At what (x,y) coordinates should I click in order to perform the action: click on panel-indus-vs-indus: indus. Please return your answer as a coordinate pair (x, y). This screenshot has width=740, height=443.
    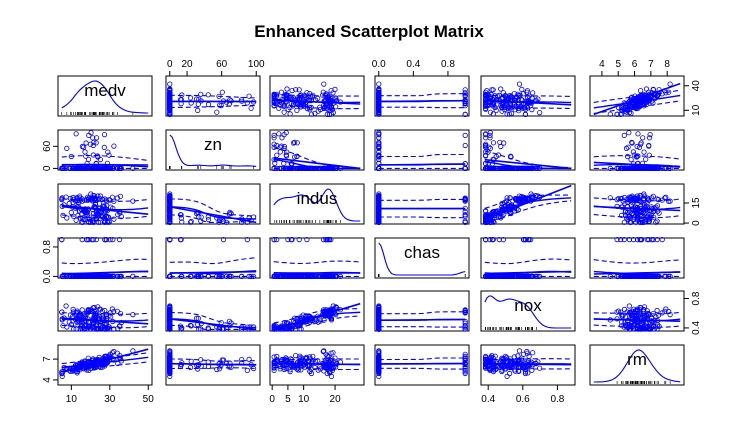
    Looking at the image, I should click on (317, 204).